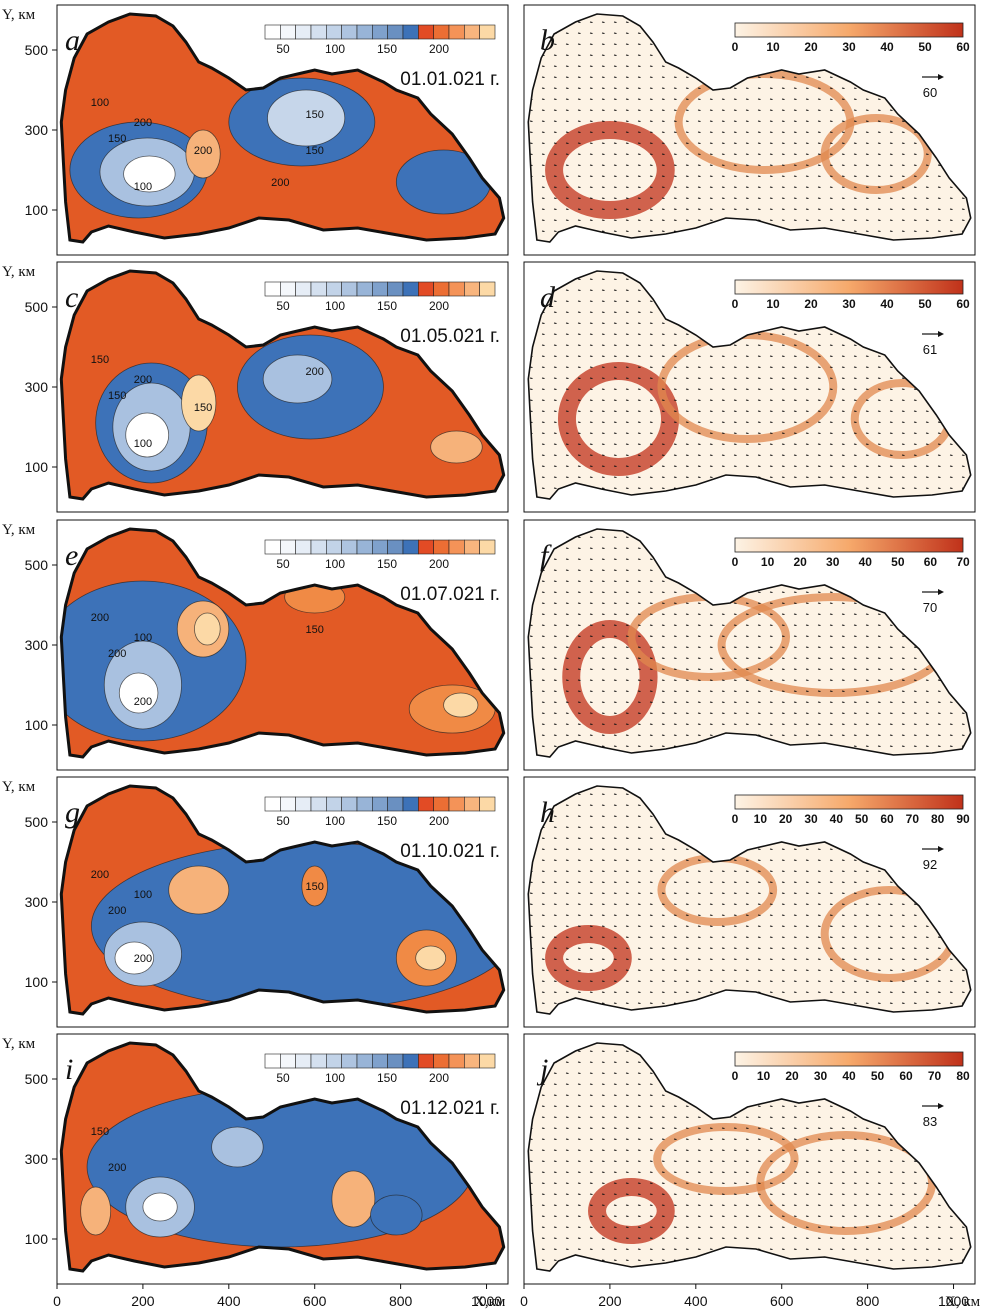  What do you see at coordinates (37, 725) in the screenshot?
I see `y-tick-label: 100` at bounding box center [37, 725].